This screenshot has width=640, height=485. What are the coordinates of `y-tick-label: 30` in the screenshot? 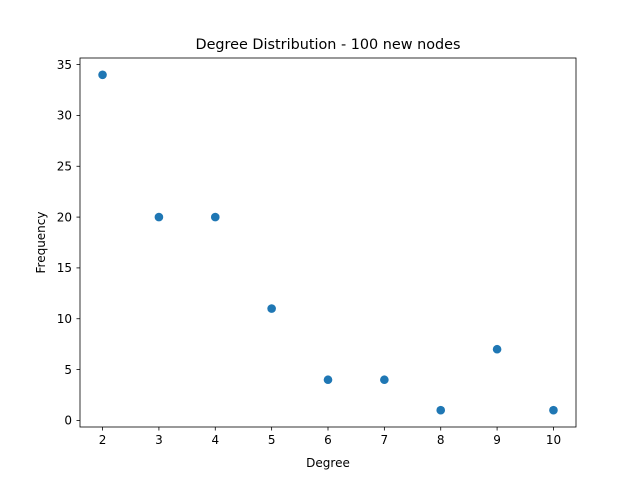 It's located at (64, 116).